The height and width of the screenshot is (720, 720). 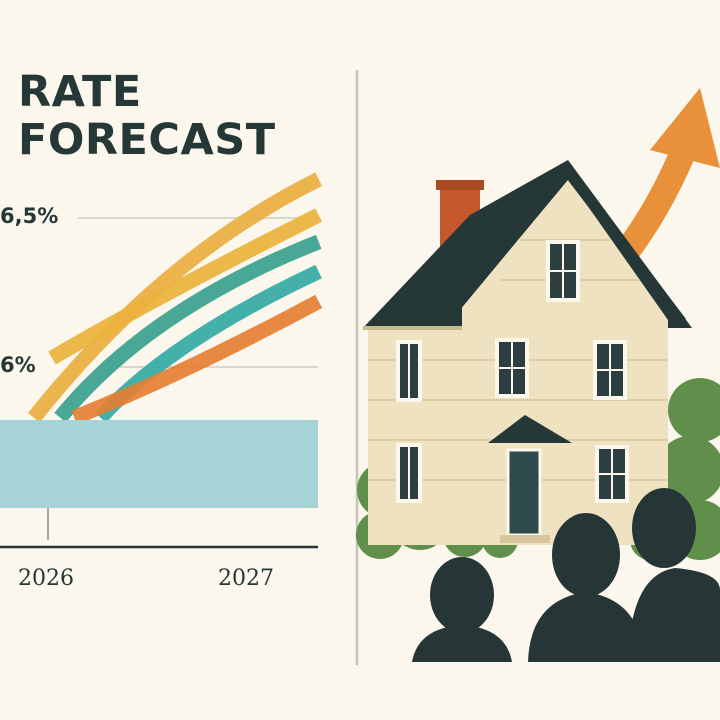 What do you see at coordinates (668, 173) in the screenshot?
I see `upward-arrow-icon` at bounding box center [668, 173].